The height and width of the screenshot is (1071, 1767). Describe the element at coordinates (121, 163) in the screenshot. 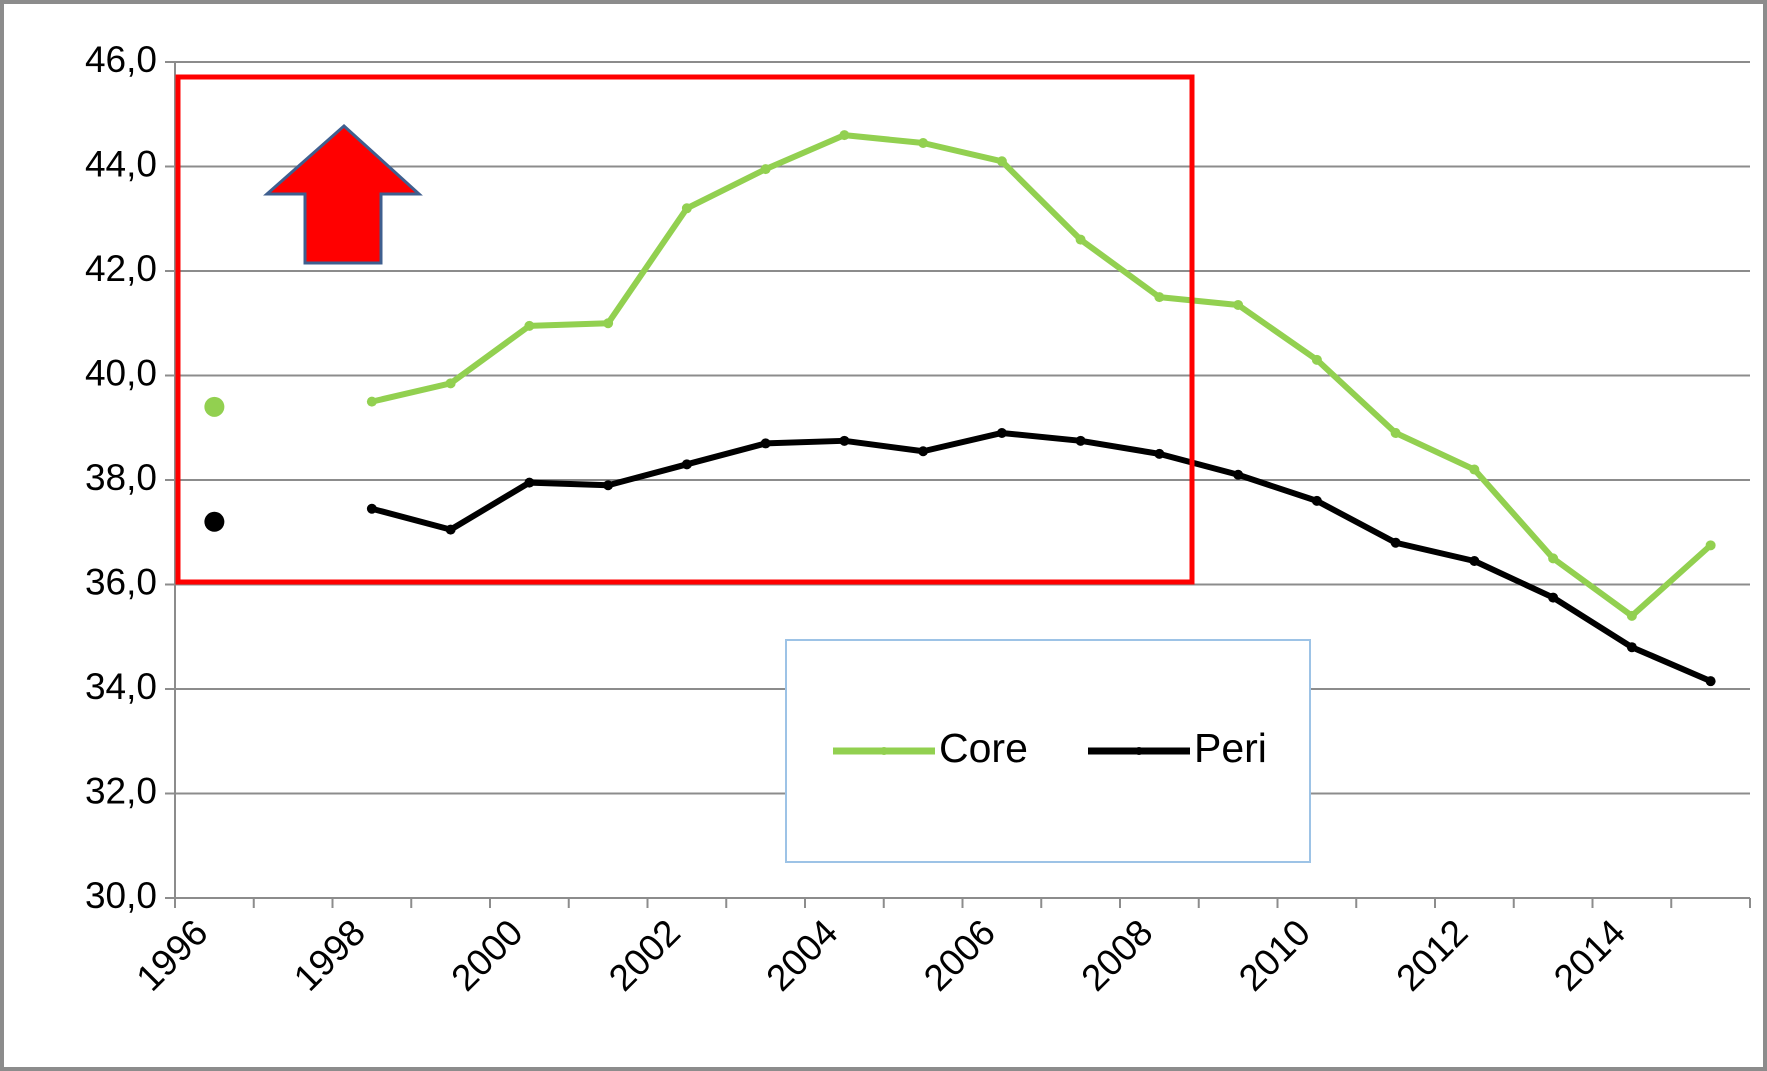

I see `y-tick-label: 44,0` at that location.